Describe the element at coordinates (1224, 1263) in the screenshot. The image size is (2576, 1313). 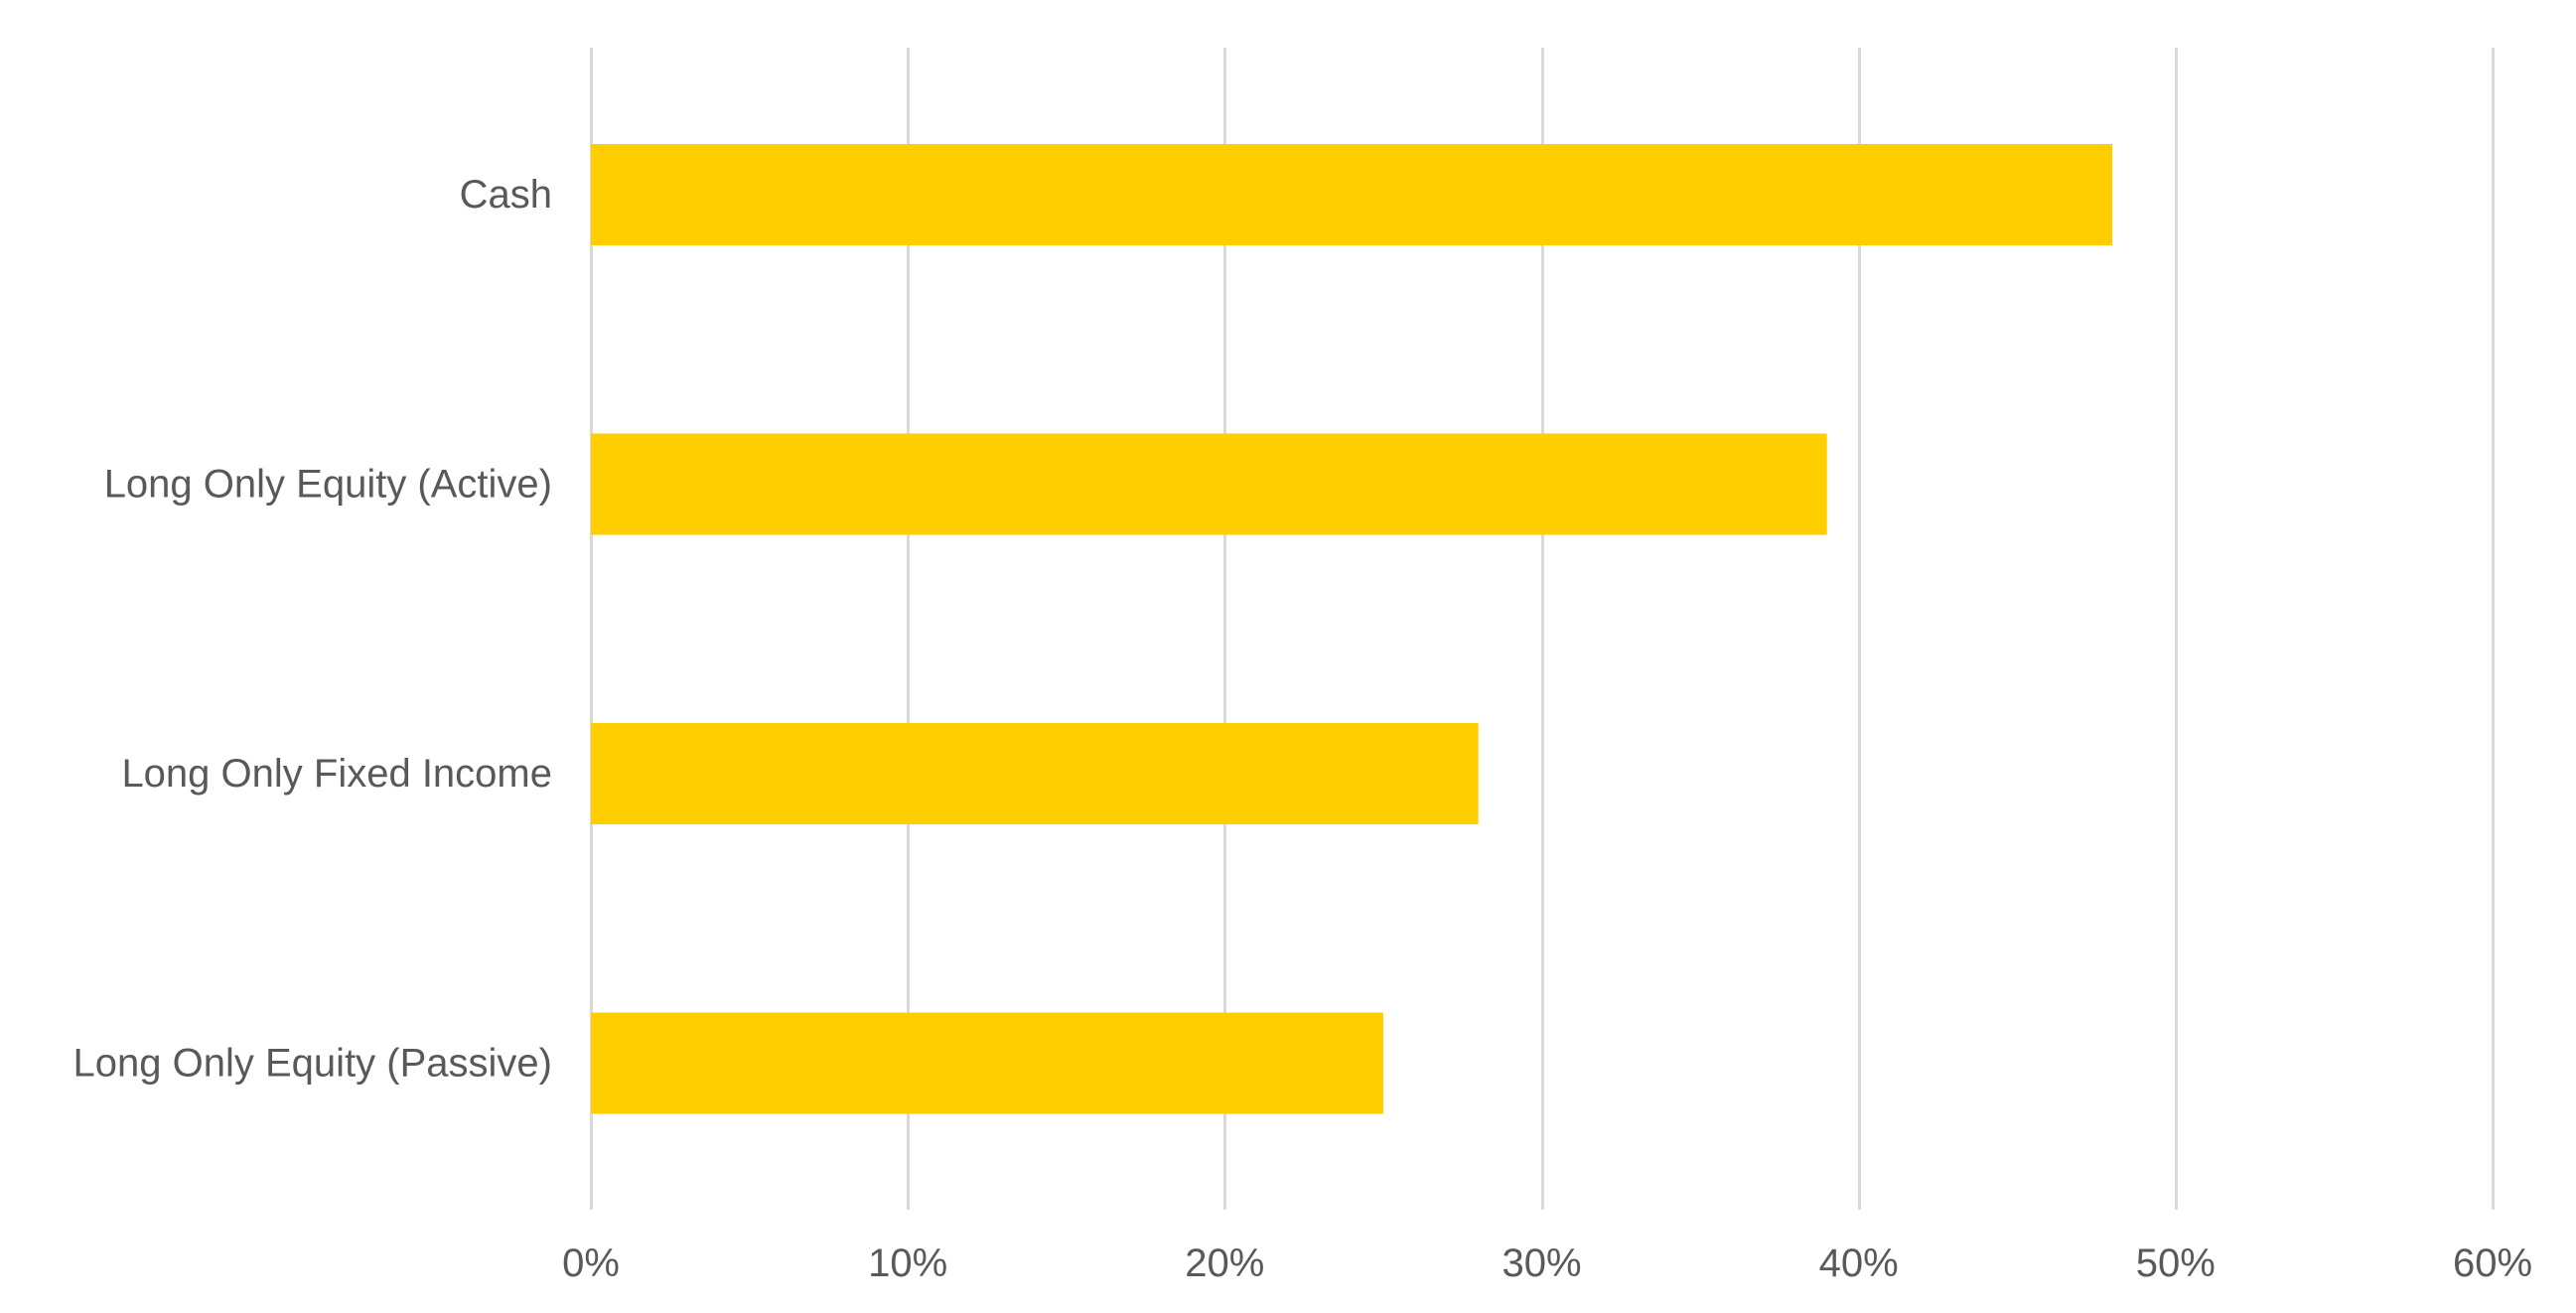
I see `x-tick-label: 20%` at that location.